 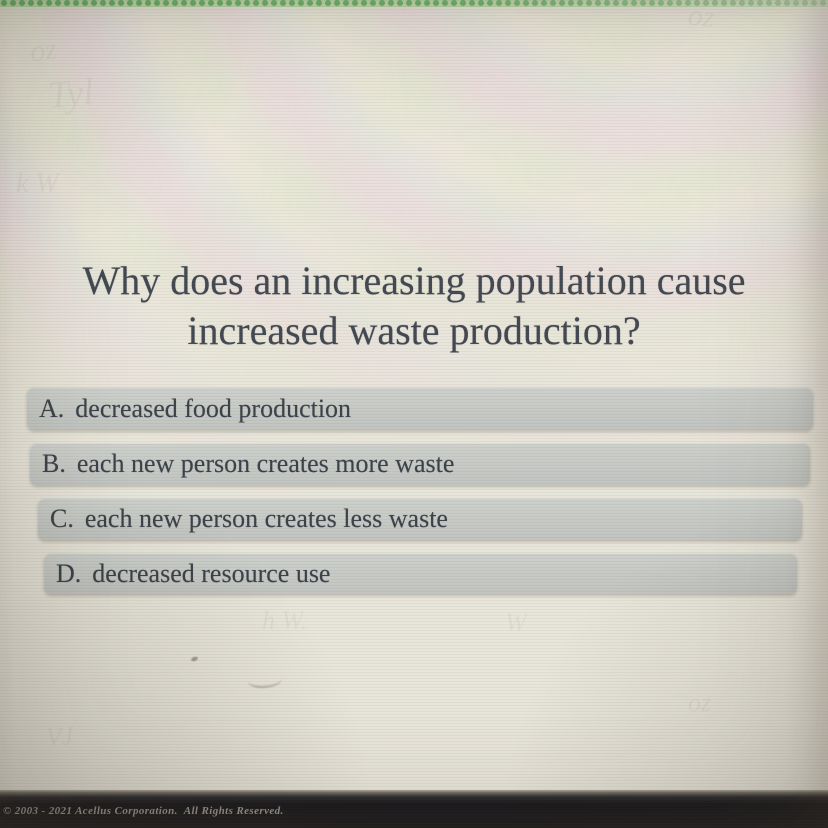 I want to click on answer-option-c: C. each new person creates less waste, so click(x=420, y=519).